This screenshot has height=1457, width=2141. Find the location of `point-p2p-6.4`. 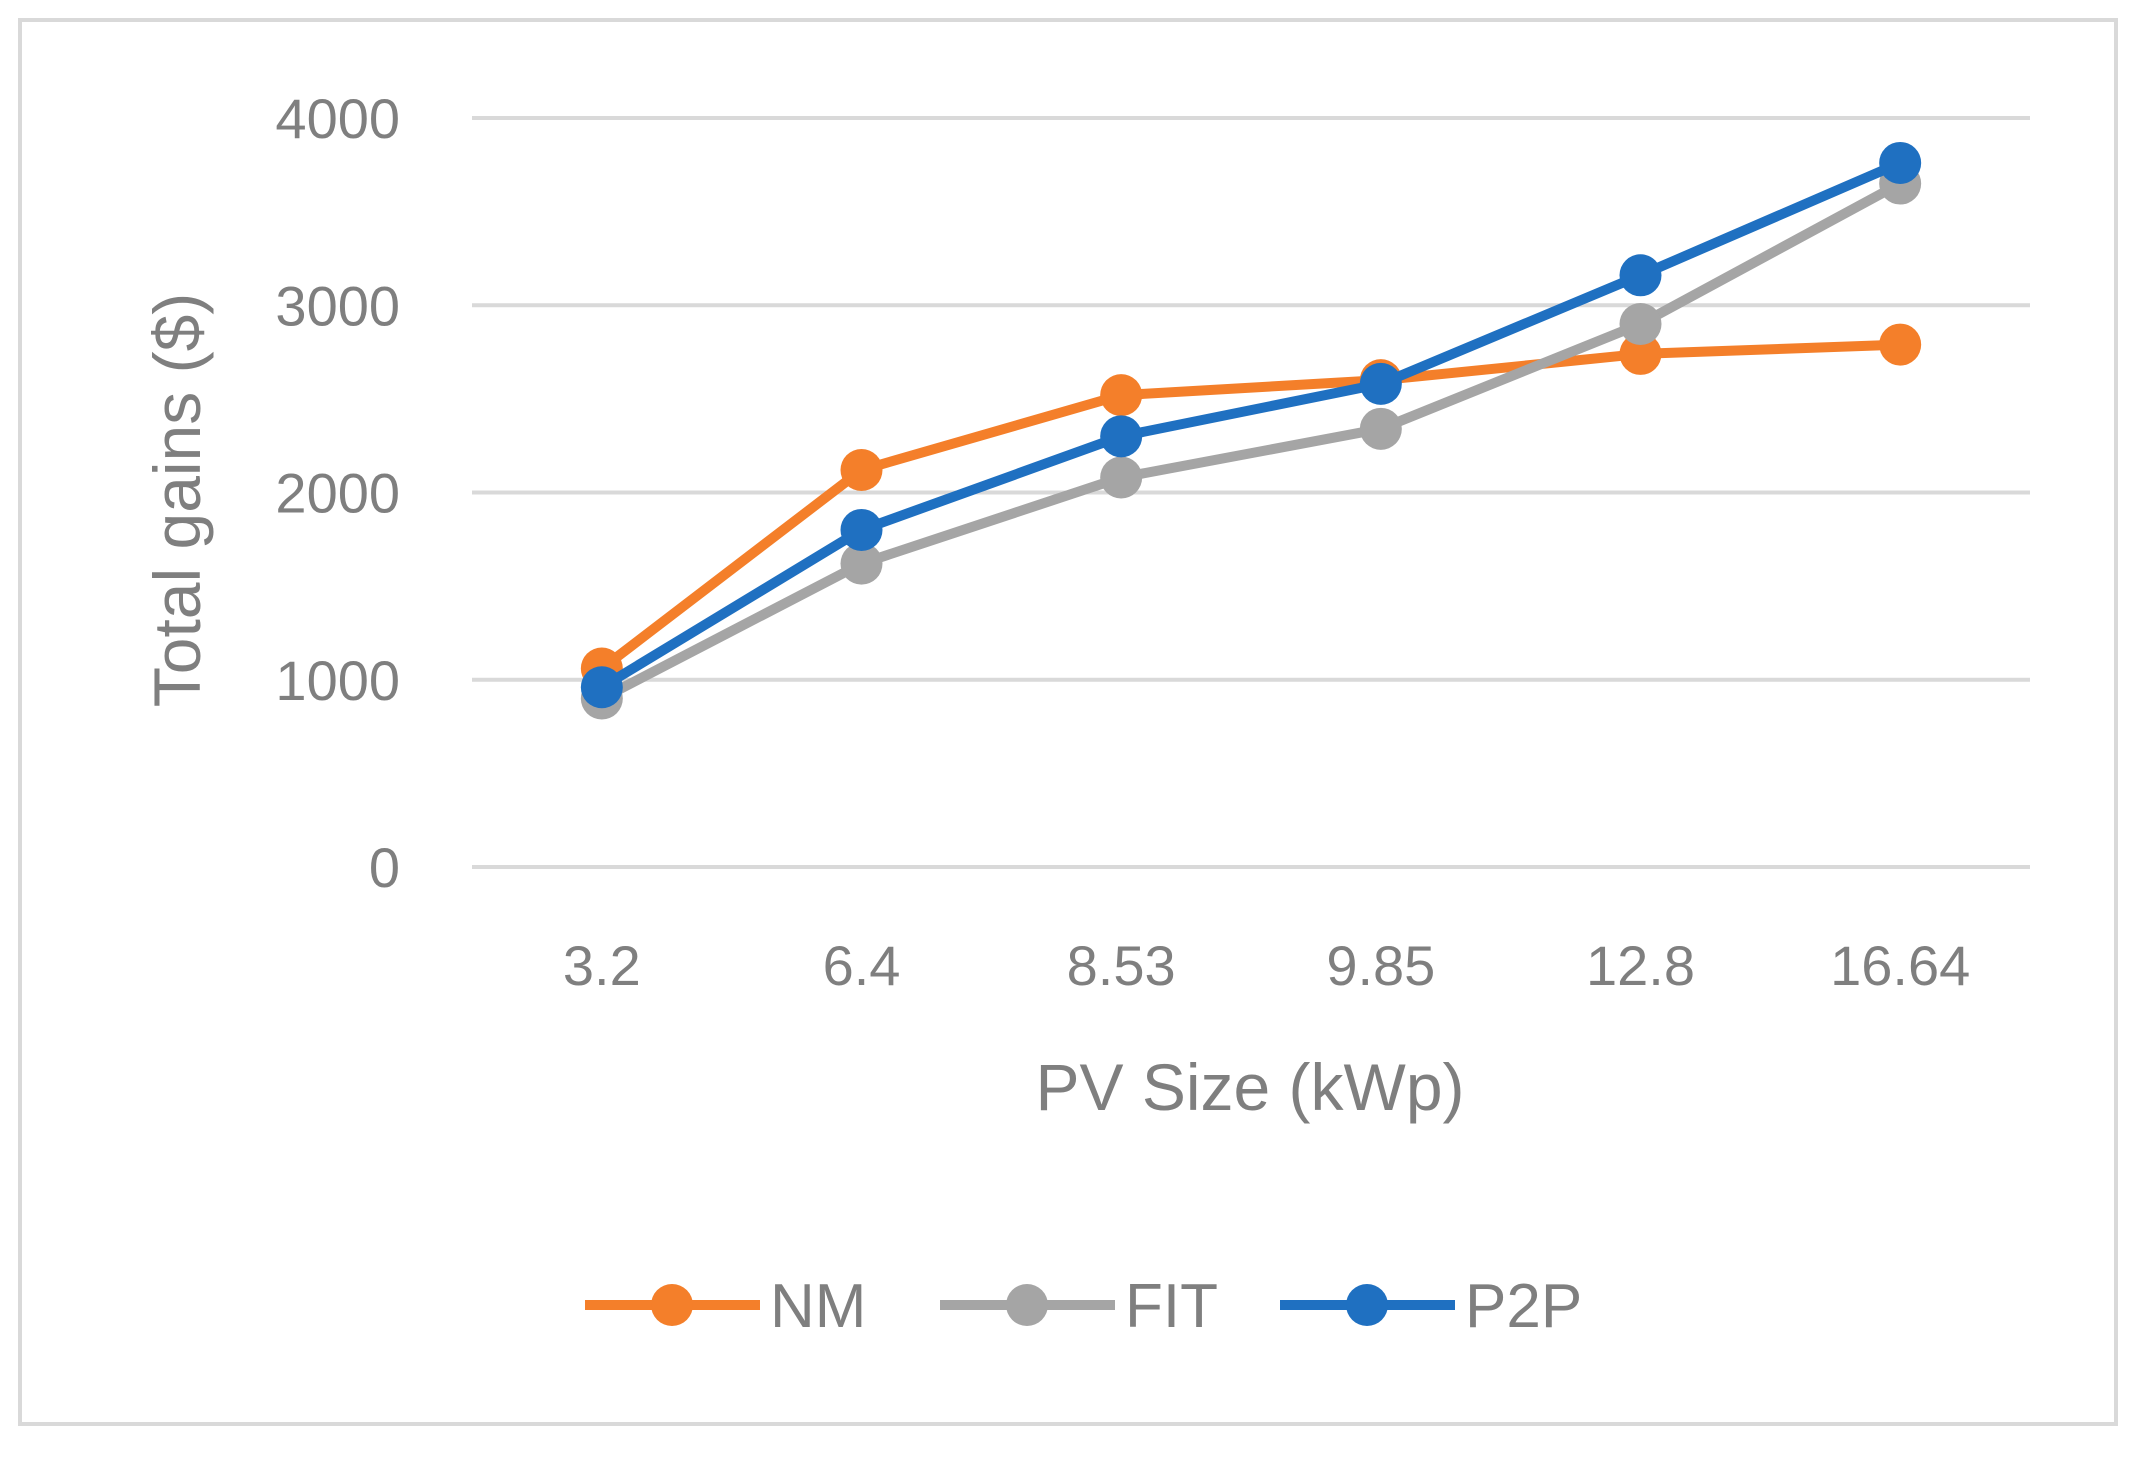

point-p2p-6.4 is located at coordinates (861, 529).